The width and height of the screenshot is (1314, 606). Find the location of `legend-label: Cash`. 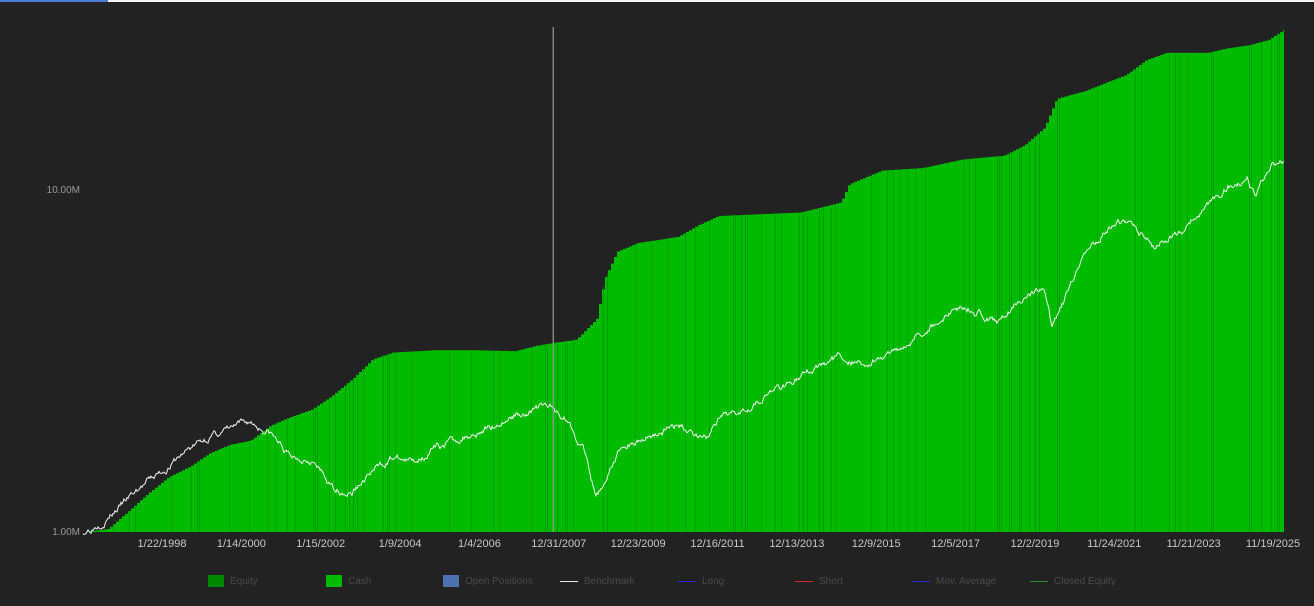

legend-label: Cash is located at coordinates (360, 581).